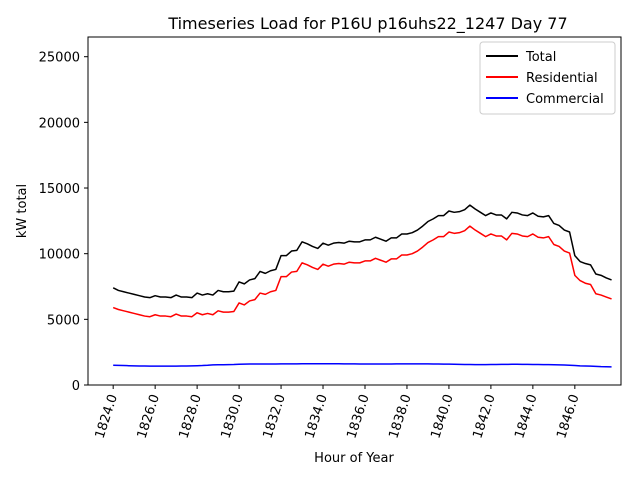  Describe the element at coordinates (76, 386) in the screenshot. I see `y-tick-label: 0` at that location.